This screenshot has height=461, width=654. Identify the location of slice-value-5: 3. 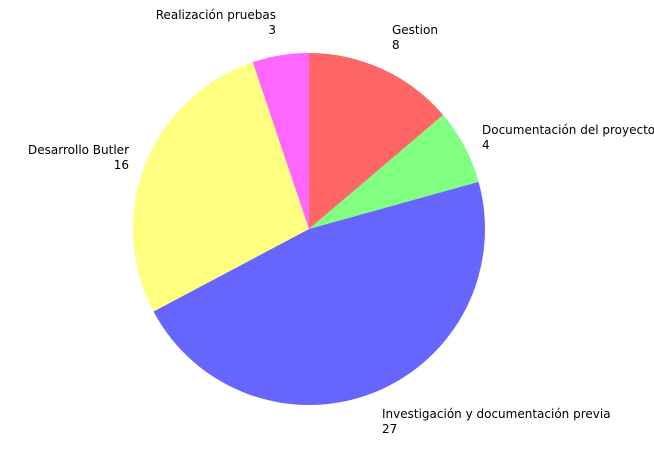
(272, 30).